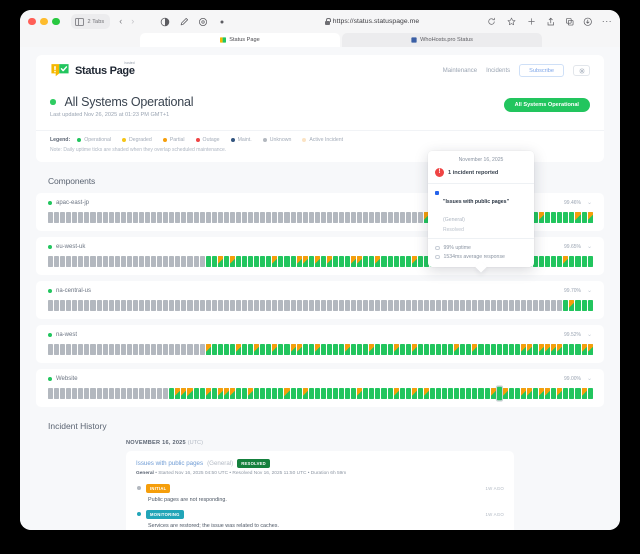  What do you see at coordinates (541, 70) in the screenshot?
I see `subscribe-button: Subscribe` at bounding box center [541, 70].